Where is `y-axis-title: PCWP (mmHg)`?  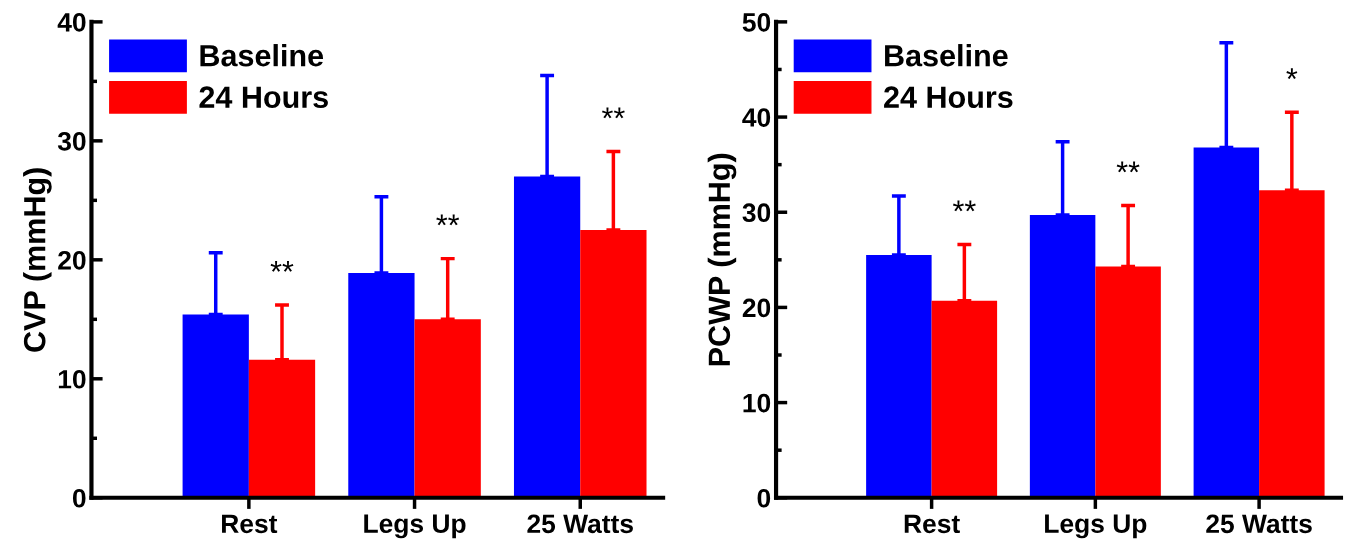
y-axis-title: PCWP (mmHg) is located at coordinates (722, 259).